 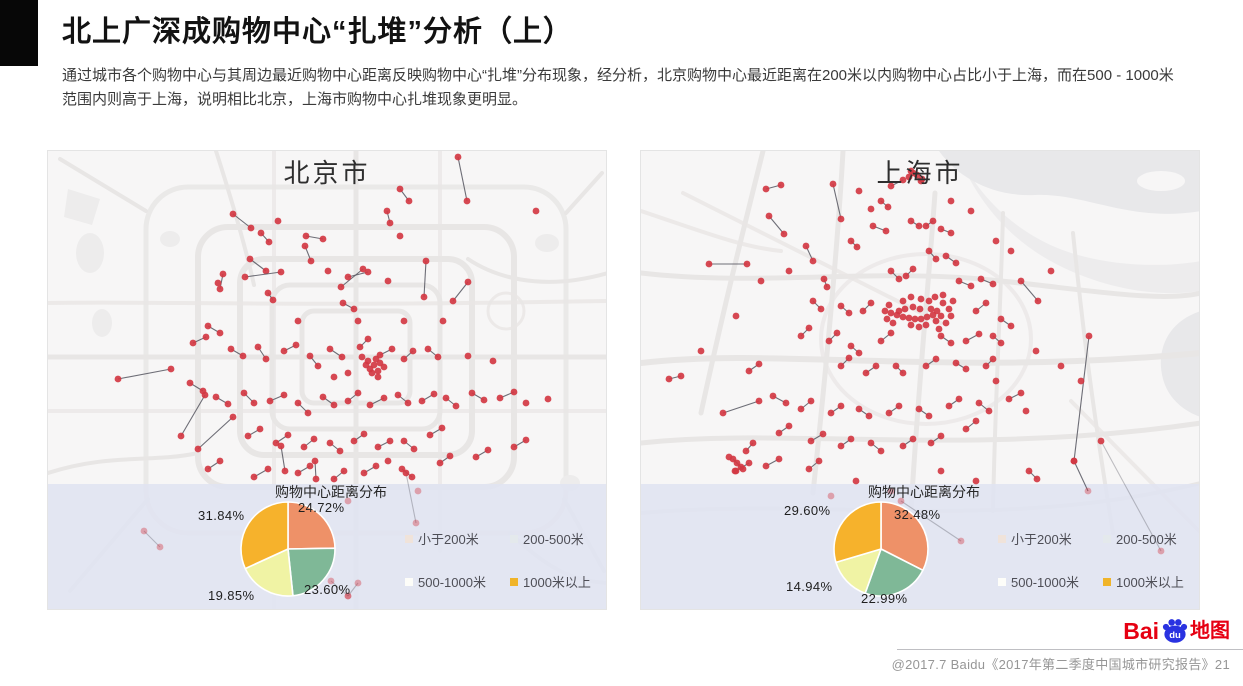 What do you see at coordinates (327, 589) in the screenshot?
I see `pie-label: 23.60%` at bounding box center [327, 589].